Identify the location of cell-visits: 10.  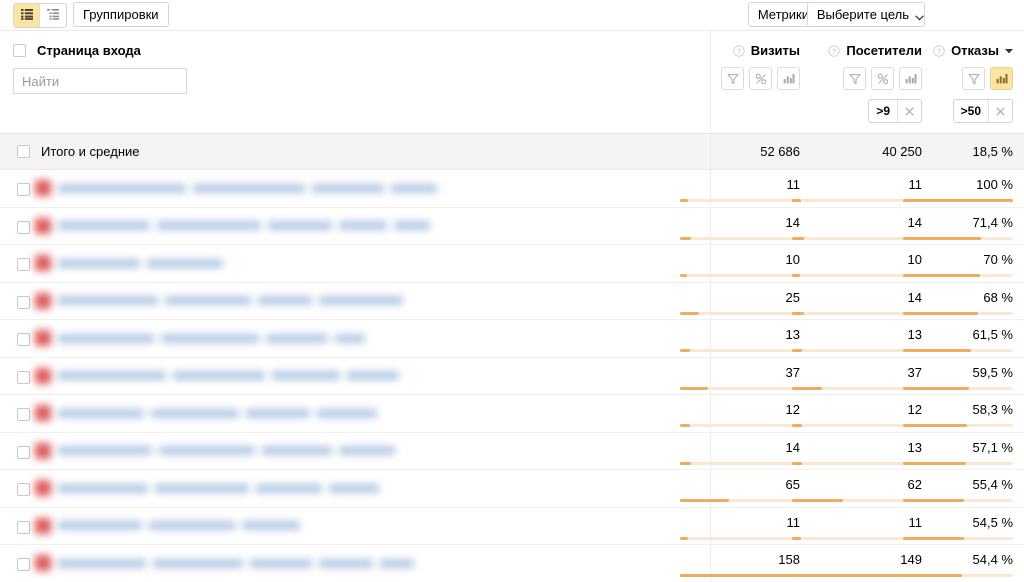
(740, 265).